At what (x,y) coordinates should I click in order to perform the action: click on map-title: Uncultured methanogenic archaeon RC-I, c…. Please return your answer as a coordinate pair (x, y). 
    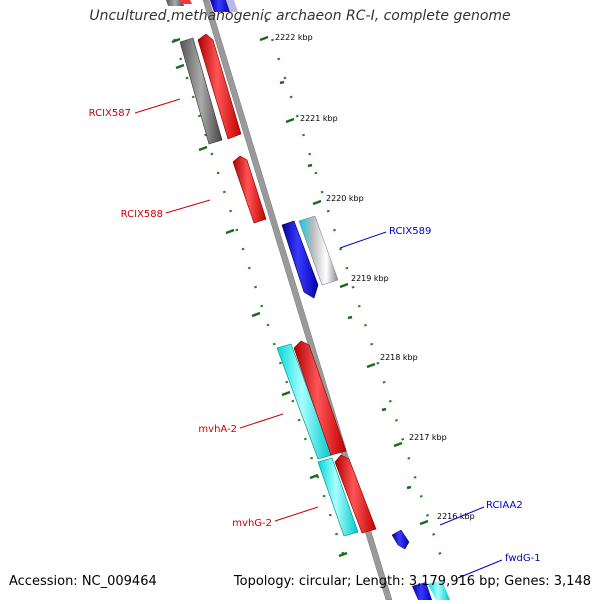
    Looking at the image, I should click on (300, 16).